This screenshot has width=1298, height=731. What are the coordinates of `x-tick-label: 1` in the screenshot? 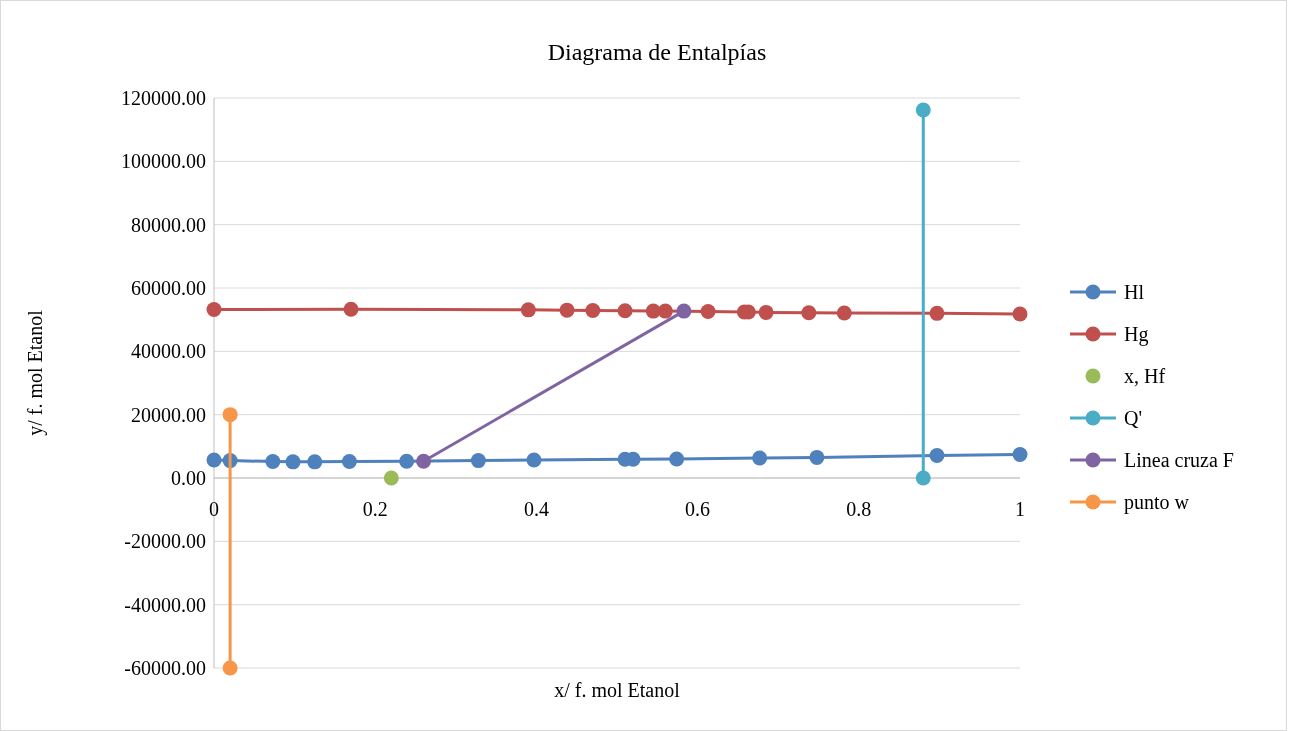 It's located at (1020, 509).